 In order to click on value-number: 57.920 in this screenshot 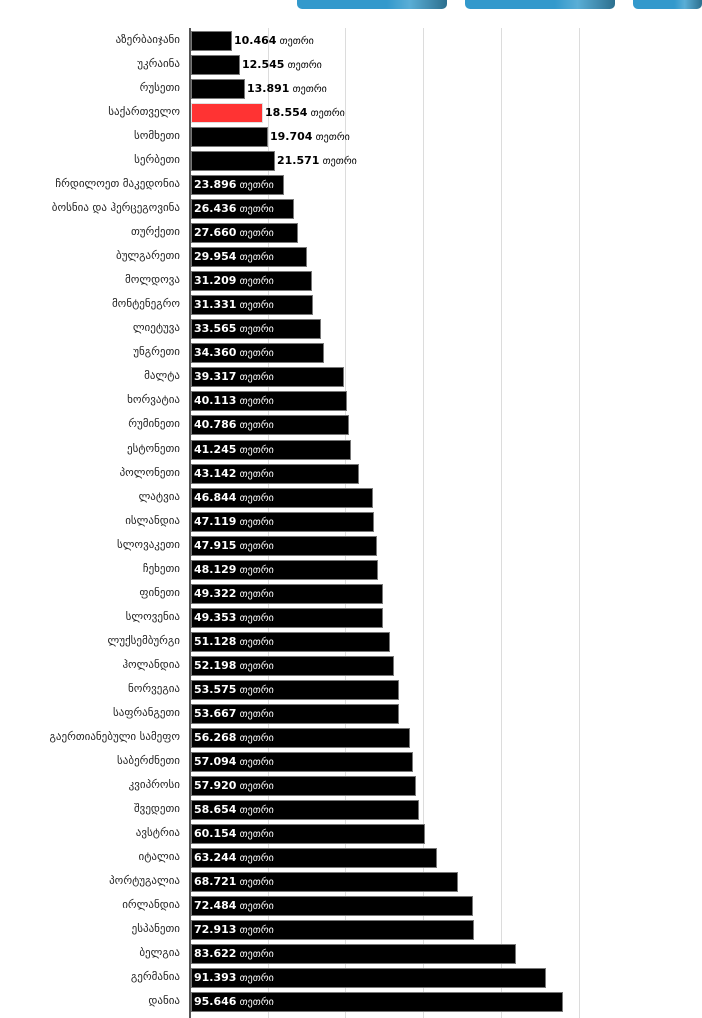, I will do `click(215, 785)`.